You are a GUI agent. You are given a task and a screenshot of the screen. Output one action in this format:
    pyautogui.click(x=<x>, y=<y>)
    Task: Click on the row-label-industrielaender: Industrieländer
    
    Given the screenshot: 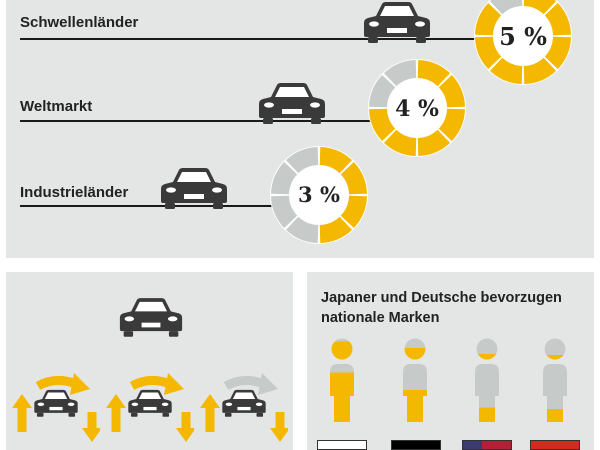 What is the action you would take?
    pyautogui.click(x=74, y=192)
    